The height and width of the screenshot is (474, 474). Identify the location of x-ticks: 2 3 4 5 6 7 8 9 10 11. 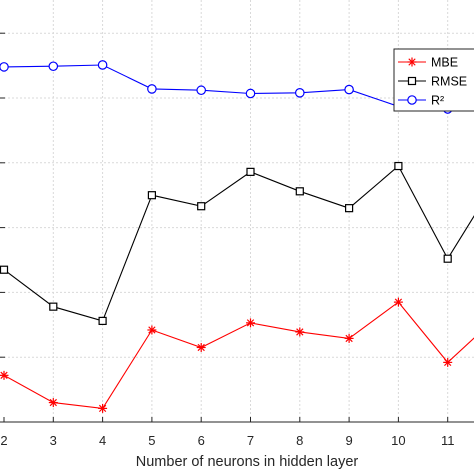
(227, 432).